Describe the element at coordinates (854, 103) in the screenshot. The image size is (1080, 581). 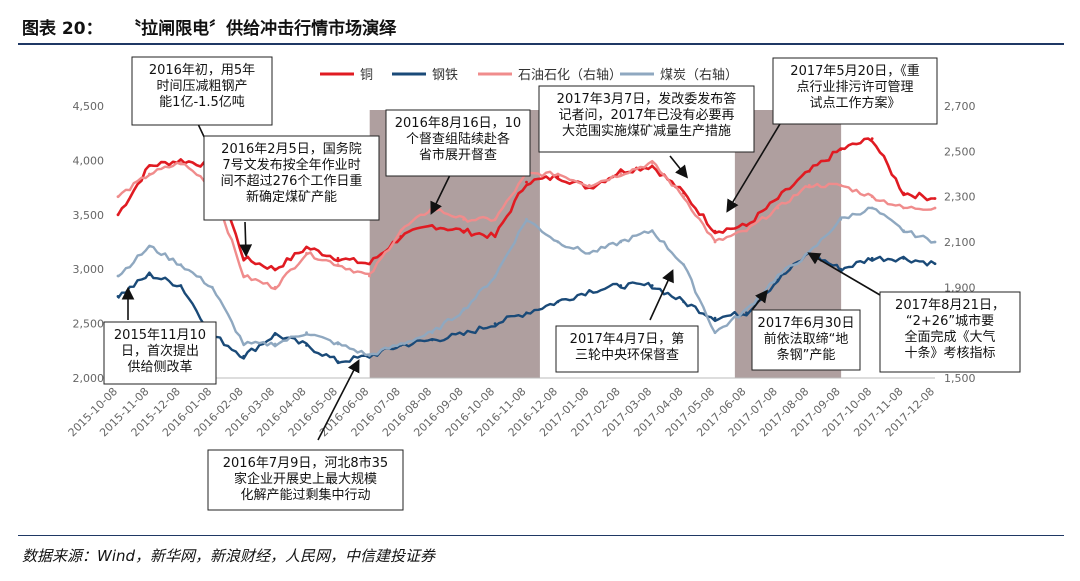
I see `annotation-line: 试点工作方案》` at that location.